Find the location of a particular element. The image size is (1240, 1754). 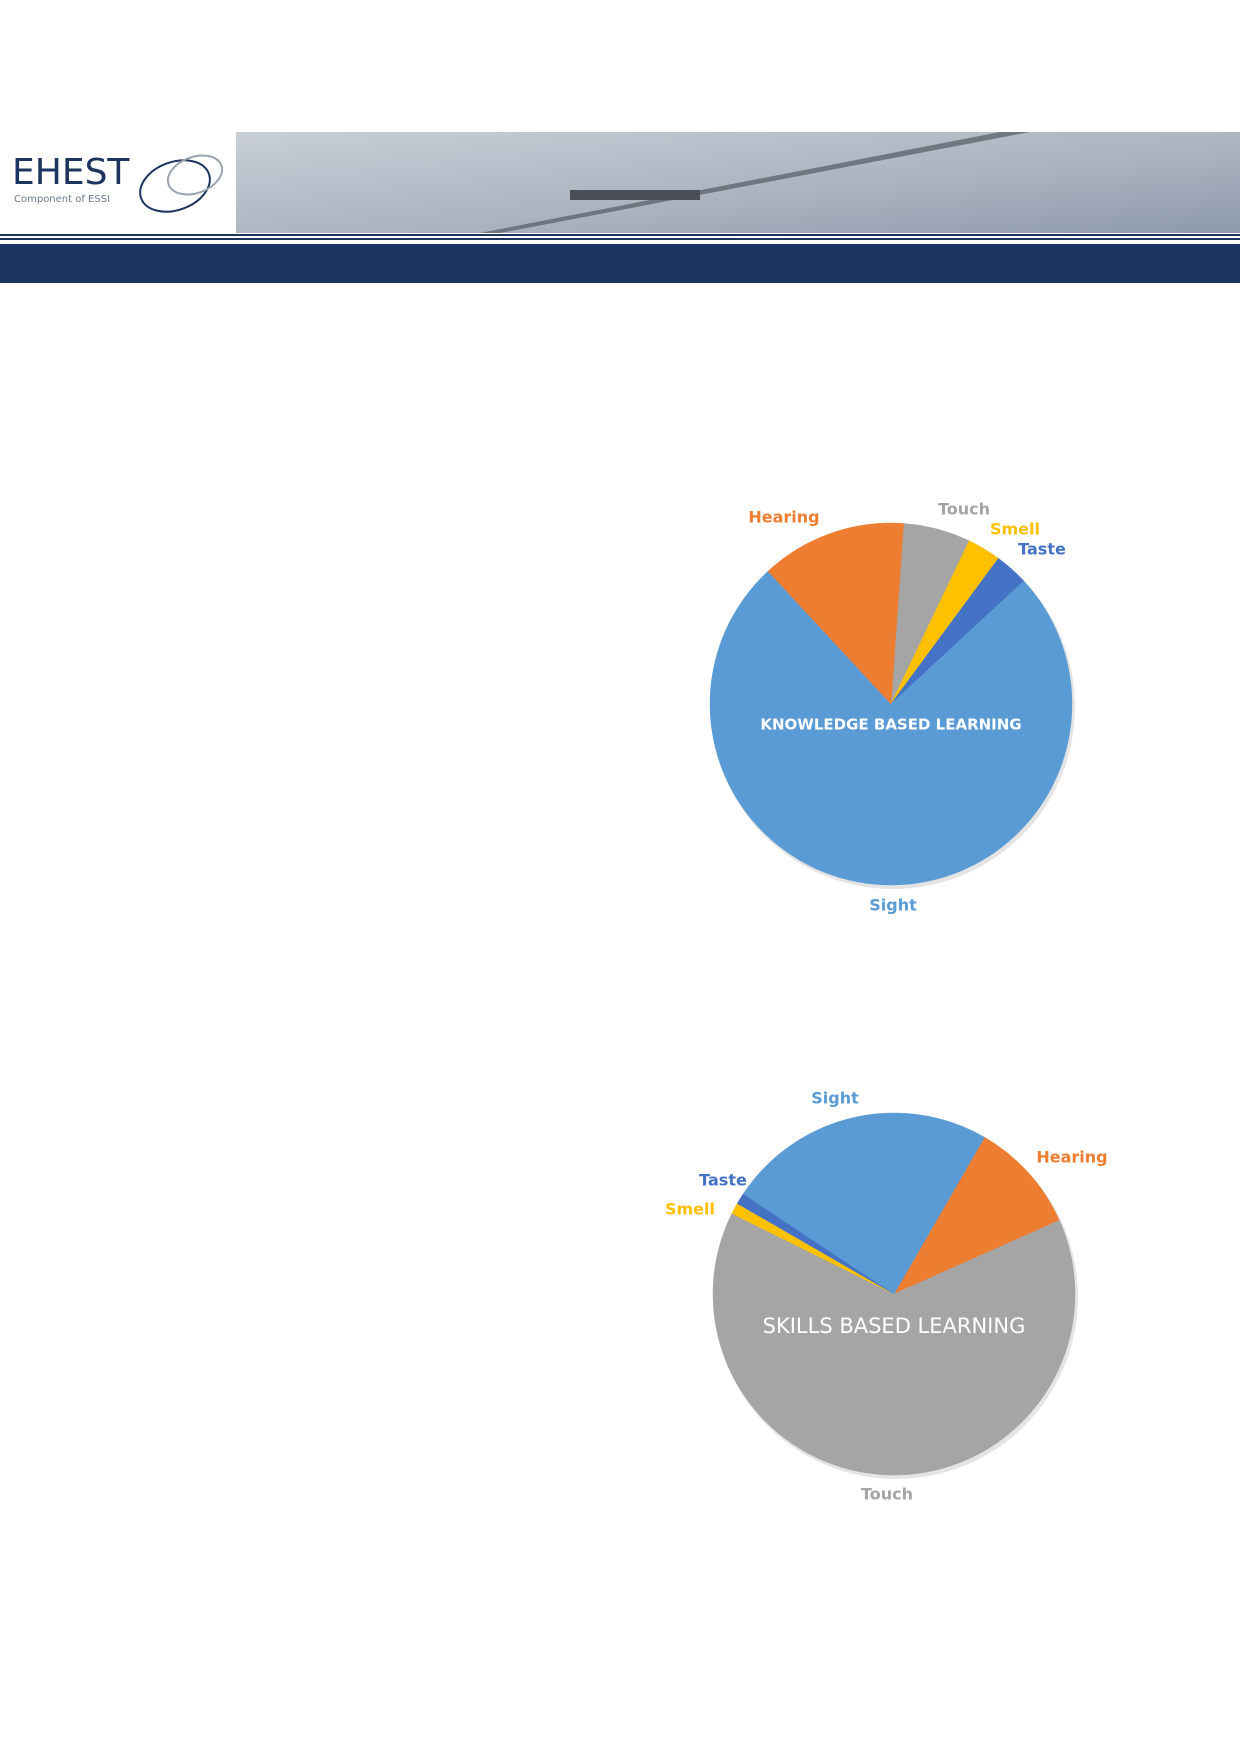

chart-title: KNOWLEDGE BASED LEARNING is located at coordinates (890, 725).